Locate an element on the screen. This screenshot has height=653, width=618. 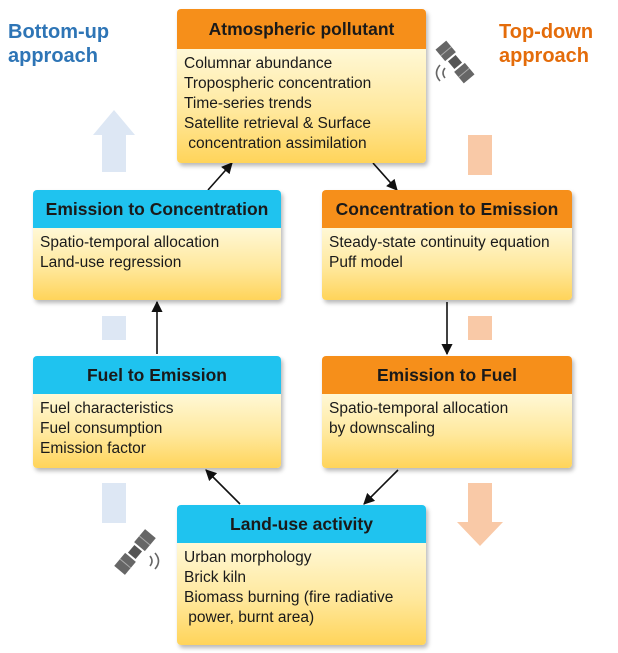
box-line: Satellite retrieval & Surface is located at coordinates (277, 123).